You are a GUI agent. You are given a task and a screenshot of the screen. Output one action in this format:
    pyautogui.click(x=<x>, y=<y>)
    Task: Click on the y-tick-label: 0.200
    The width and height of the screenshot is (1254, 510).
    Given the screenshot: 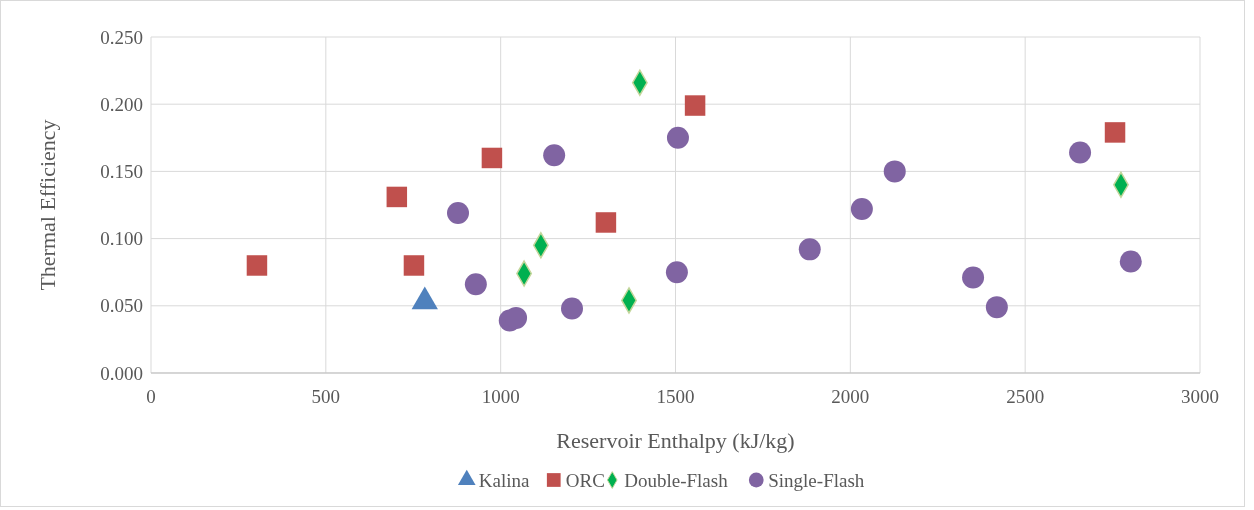 What is the action you would take?
    pyautogui.click(x=121, y=104)
    